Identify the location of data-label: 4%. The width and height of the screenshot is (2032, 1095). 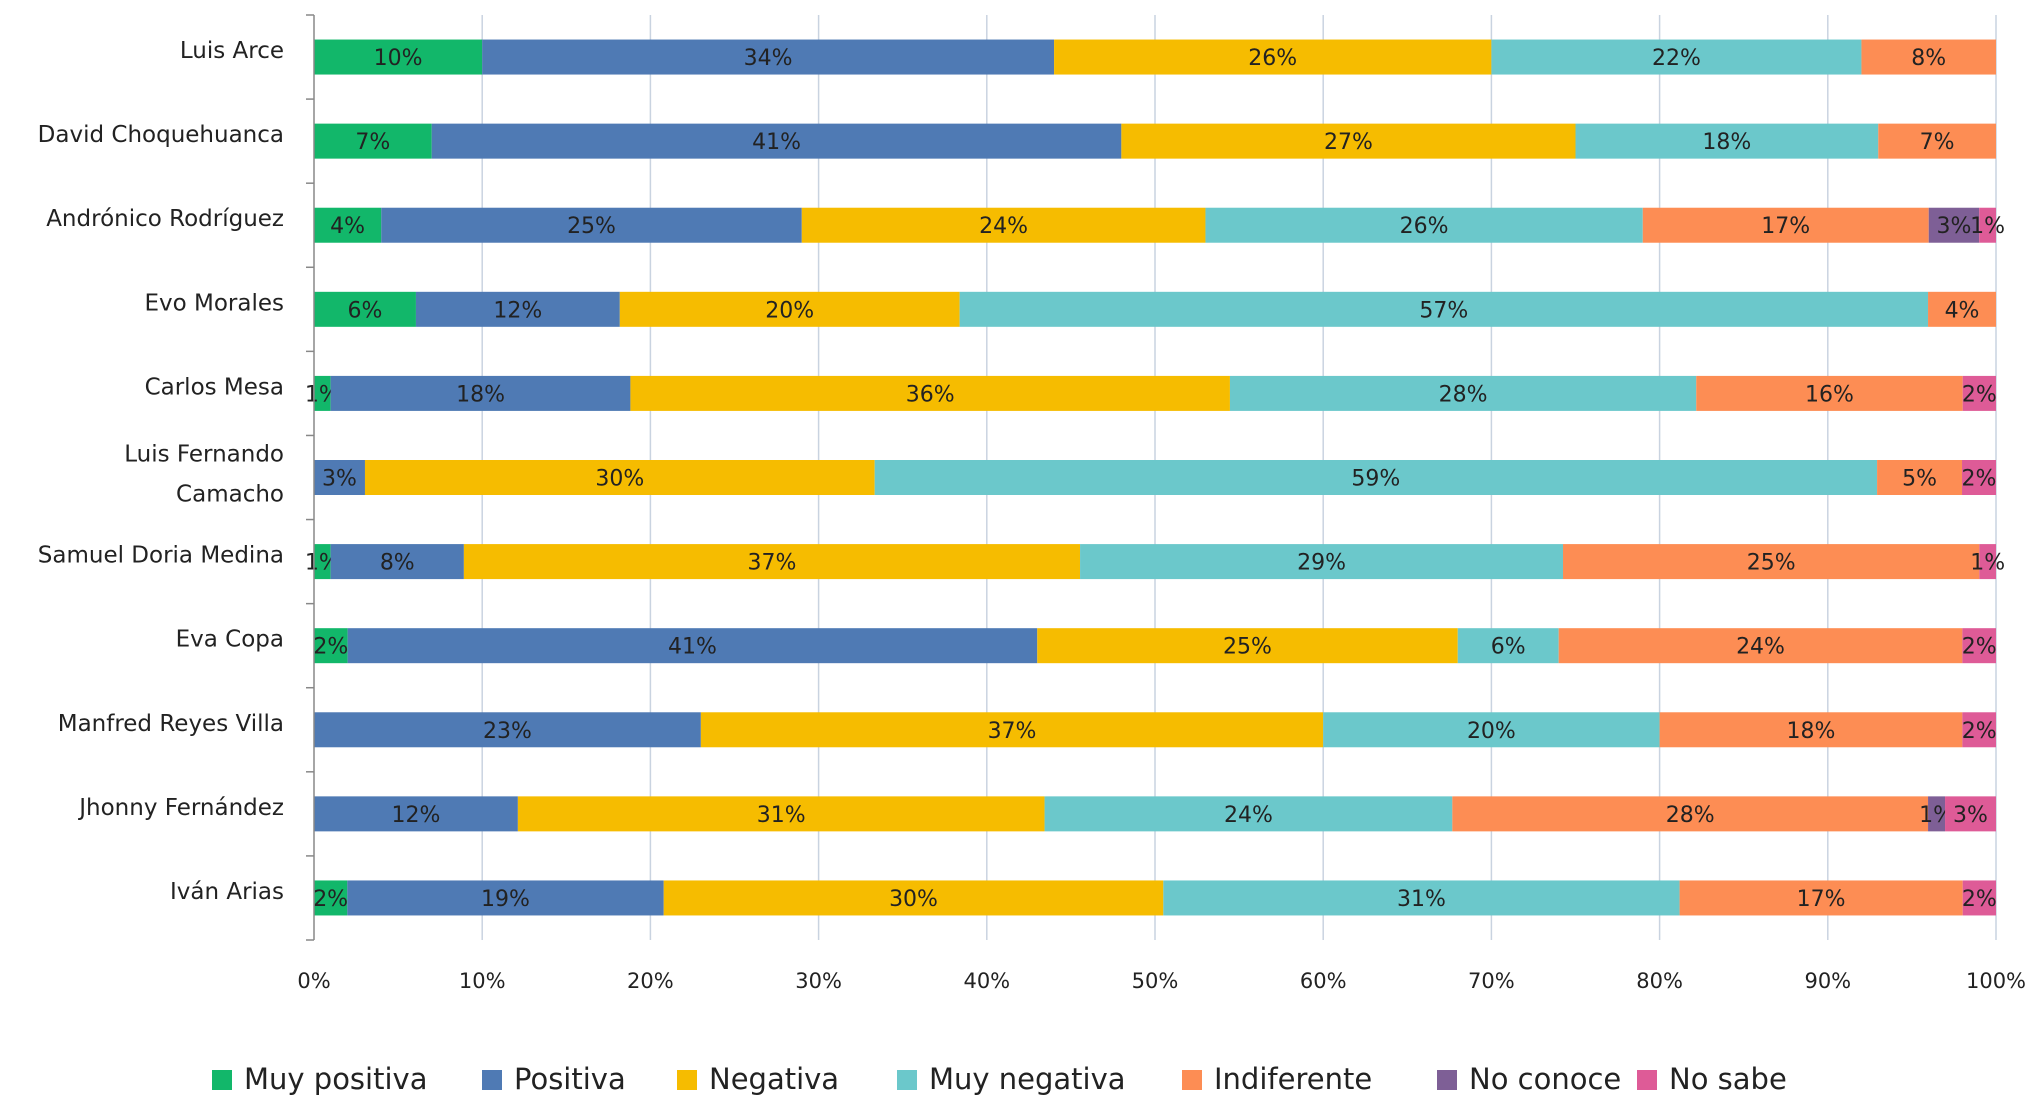
(1962, 310).